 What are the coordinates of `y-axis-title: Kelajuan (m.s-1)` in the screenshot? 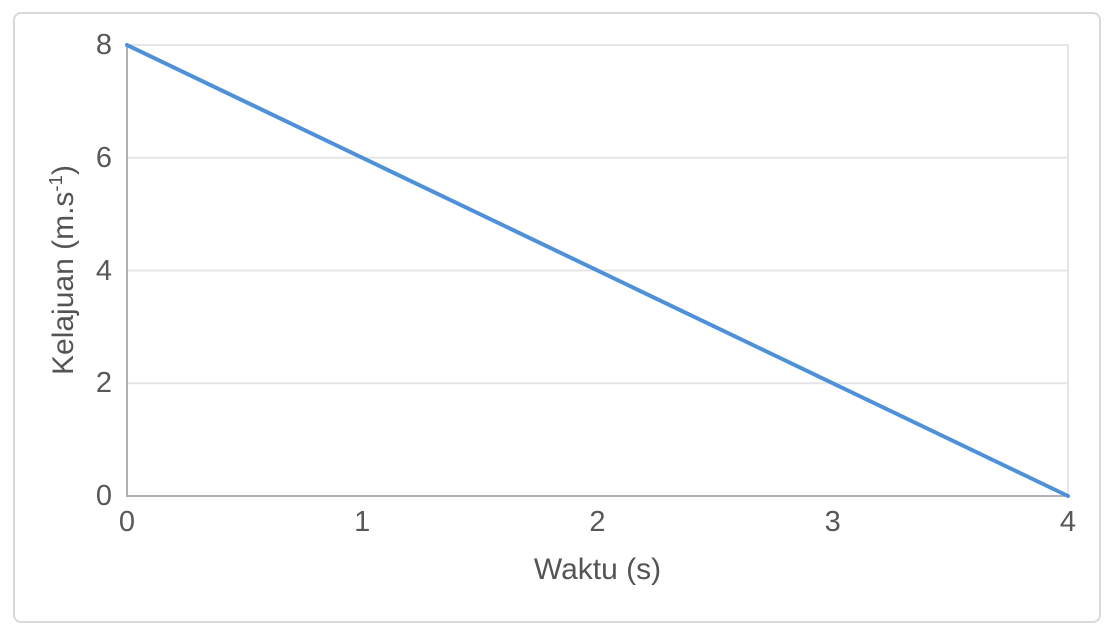 It's located at (63, 270).